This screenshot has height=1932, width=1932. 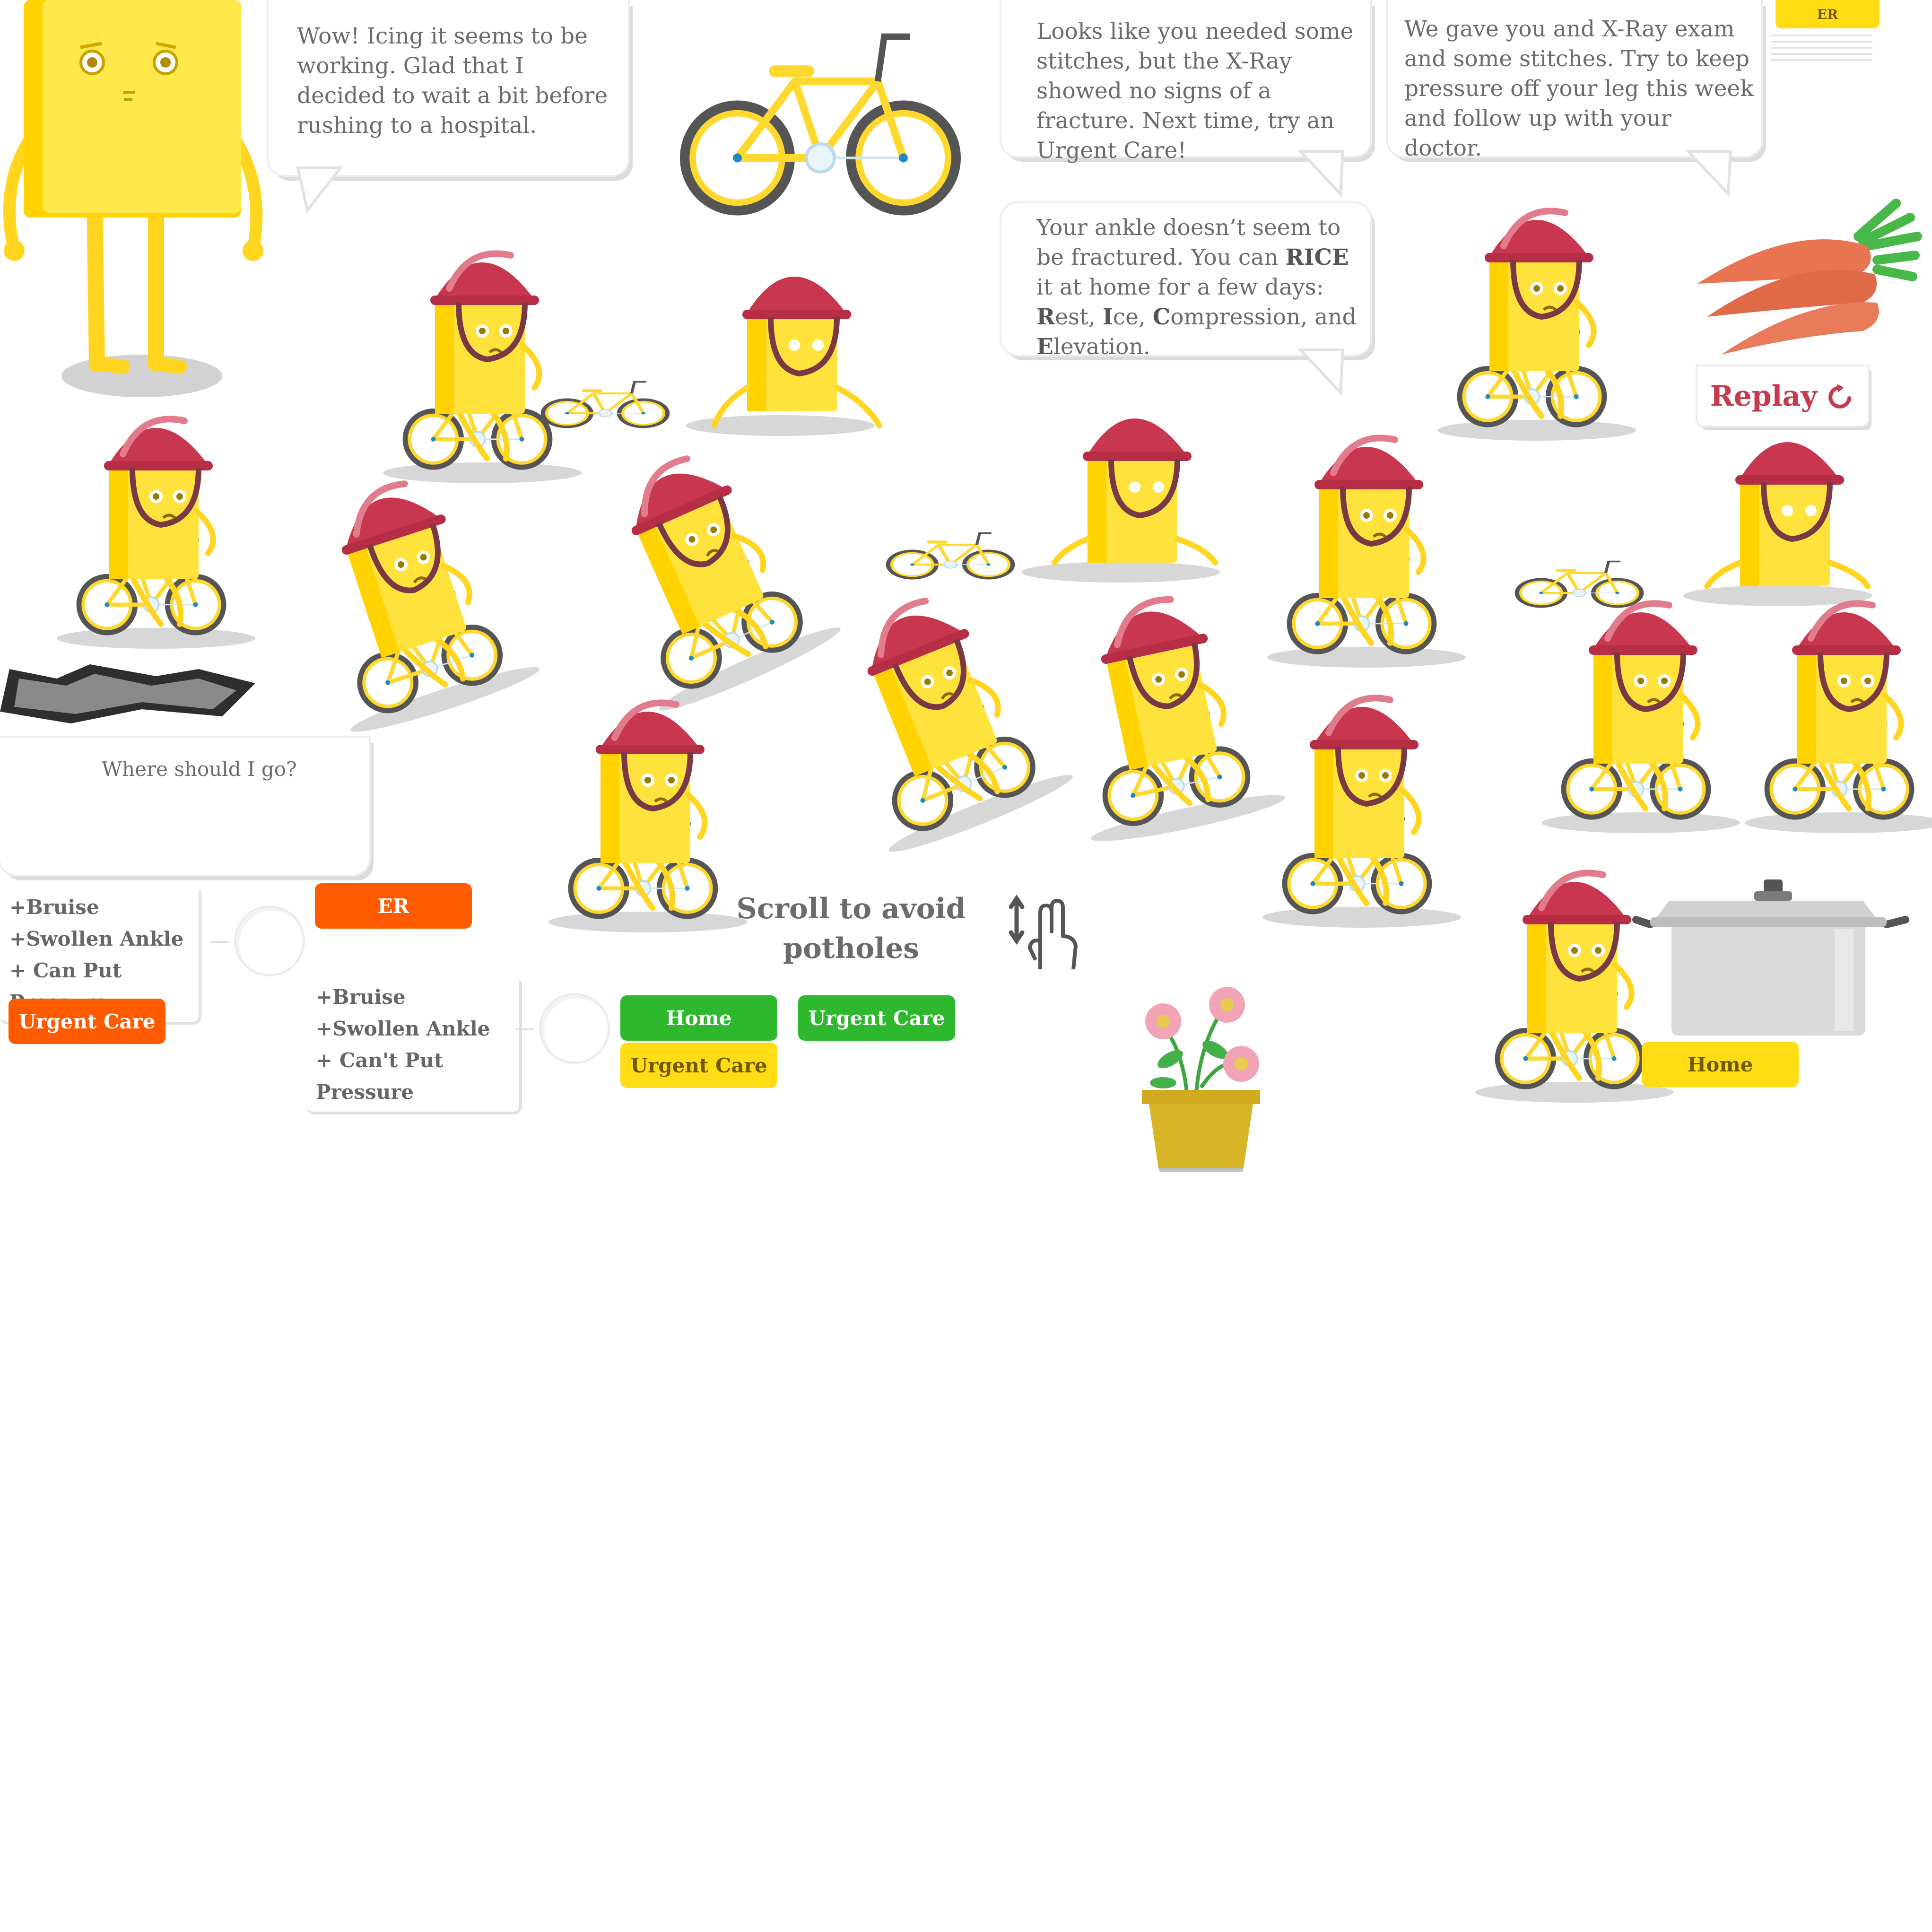 What do you see at coordinates (1720, 1064) in the screenshot?
I see `home-yellow-button: Home` at bounding box center [1720, 1064].